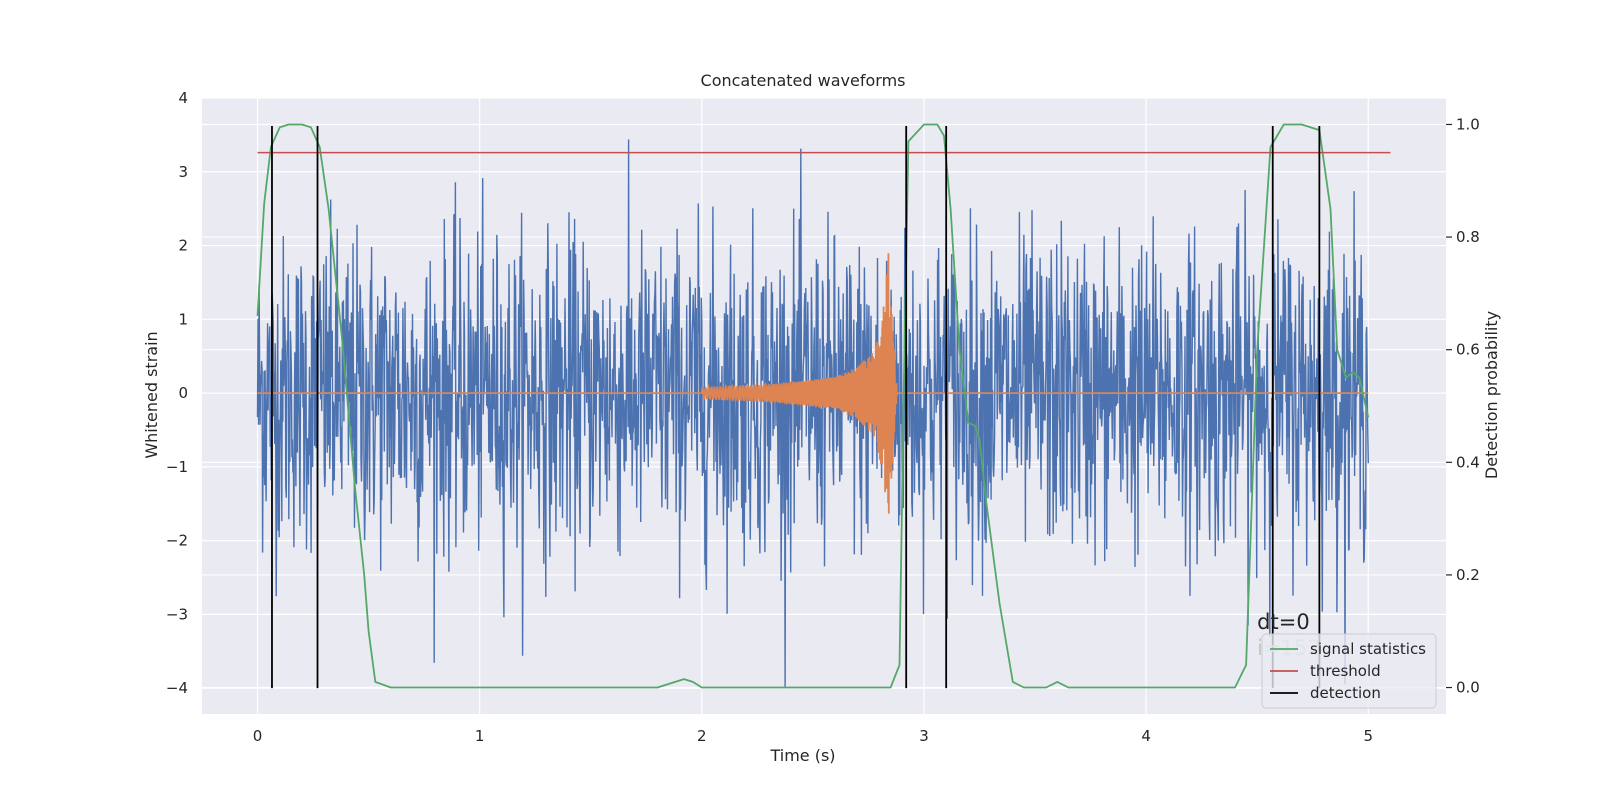 The height and width of the screenshot is (800, 1600). Describe the element at coordinates (924, 736) in the screenshot. I see `x-tick-label: 3` at that location.